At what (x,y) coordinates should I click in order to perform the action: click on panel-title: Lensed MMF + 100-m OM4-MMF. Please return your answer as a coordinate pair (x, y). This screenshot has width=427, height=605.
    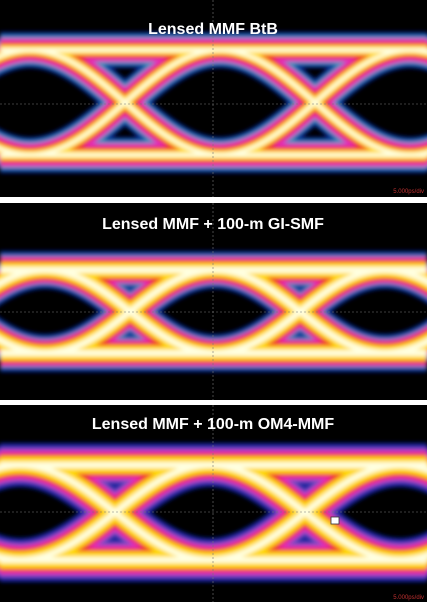
    Looking at the image, I should click on (213, 424).